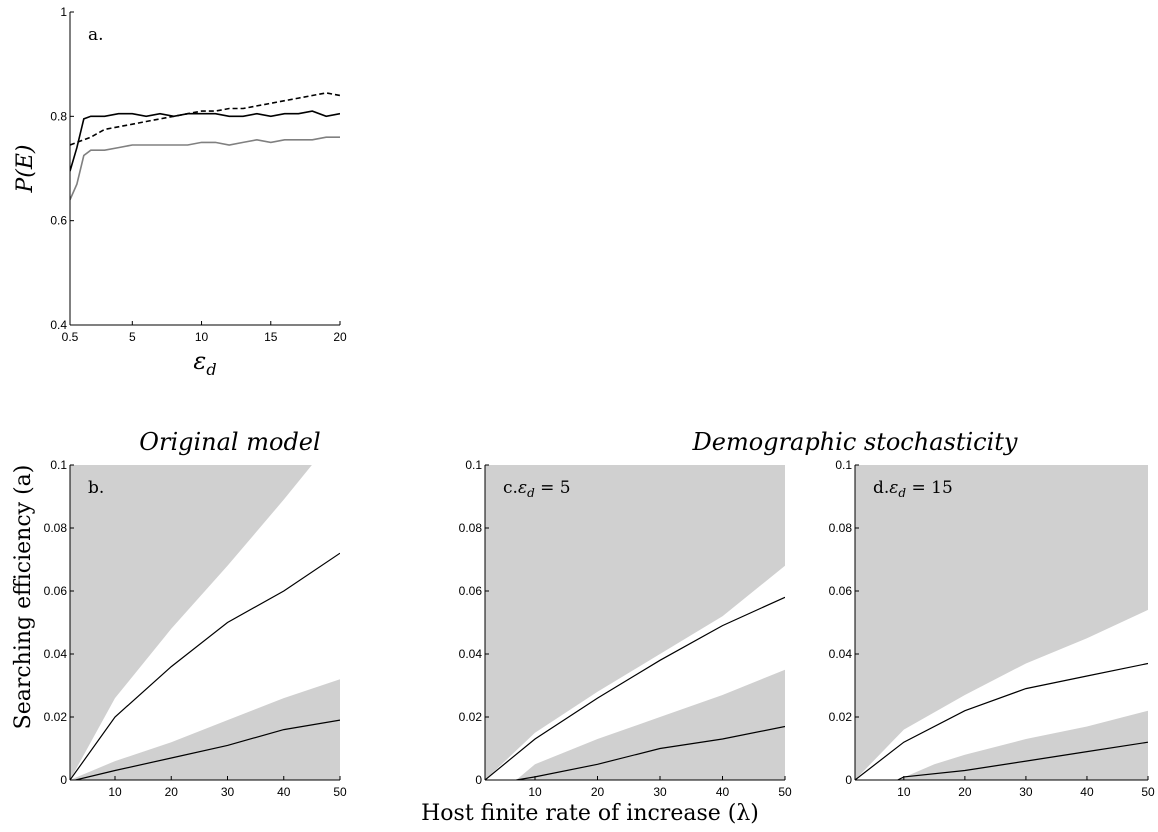  I want to click on y-tick-label: 0.4, so click(58, 325).